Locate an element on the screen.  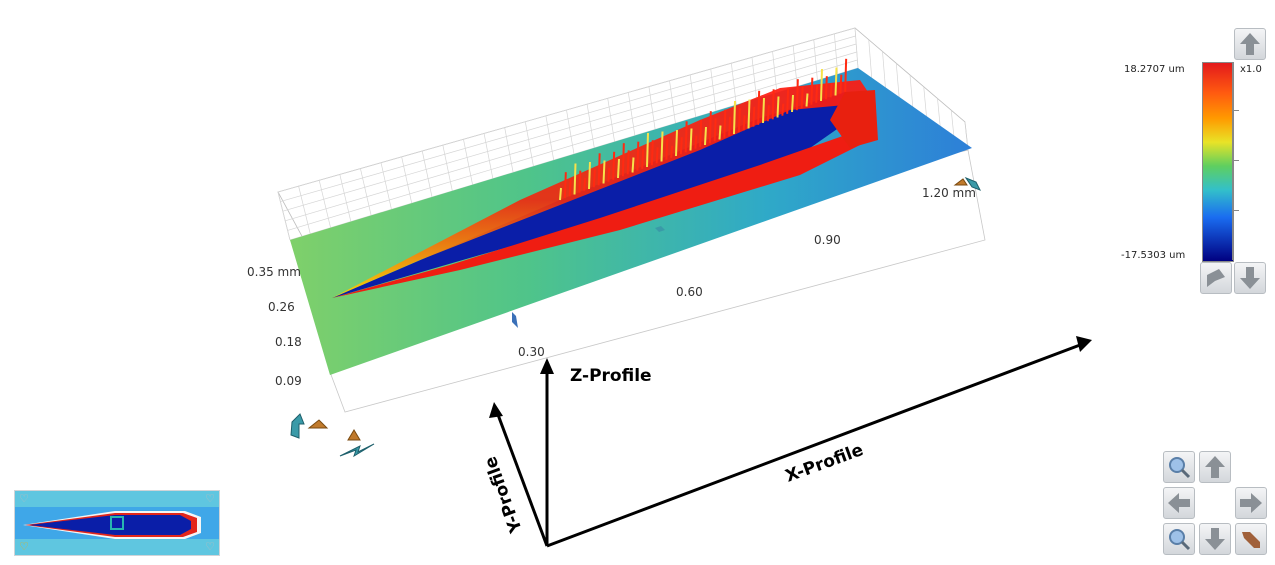
arrow-right-icon is located at coordinates (1251, 503).